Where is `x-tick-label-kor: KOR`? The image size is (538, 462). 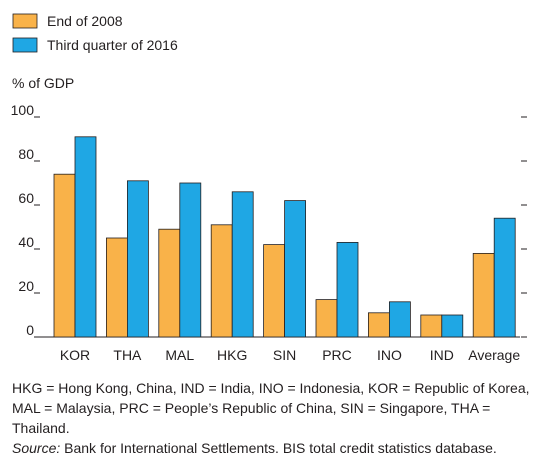
x-tick-label-kor: KOR is located at coordinates (75, 355).